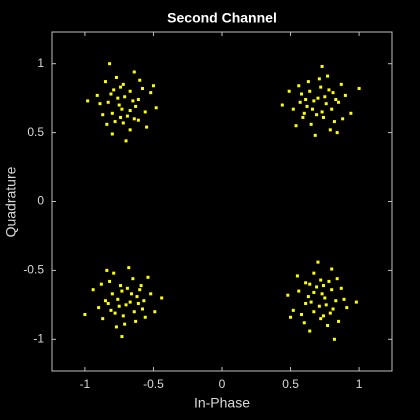  What do you see at coordinates (153, 384) in the screenshot?
I see `x-tick-label: -0.5` at bounding box center [153, 384].